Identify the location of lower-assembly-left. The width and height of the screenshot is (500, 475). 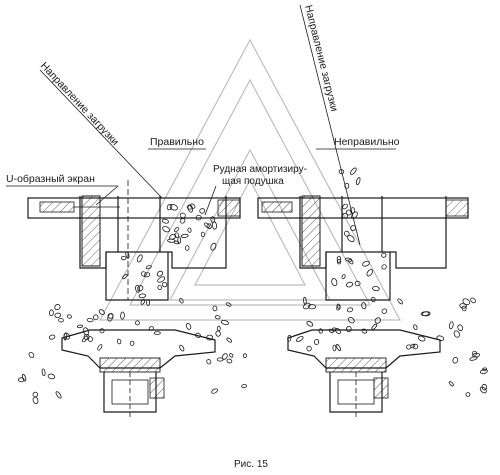
(138, 374).